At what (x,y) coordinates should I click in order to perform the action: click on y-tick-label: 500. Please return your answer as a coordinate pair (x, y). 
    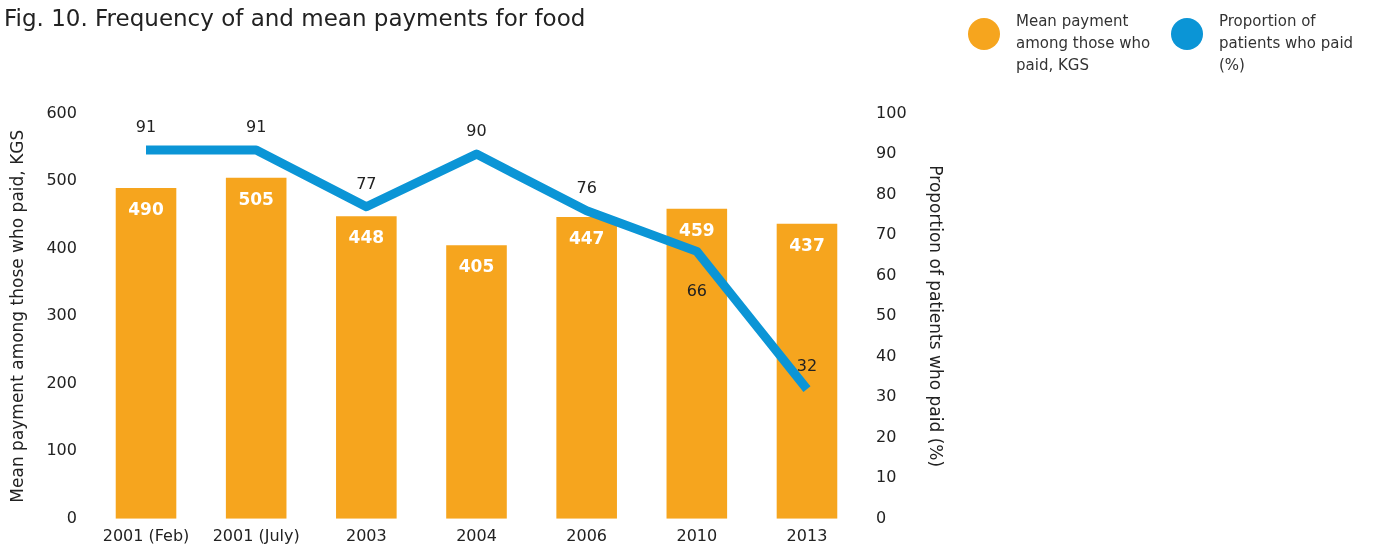
    Looking at the image, I should click on (61, 180).